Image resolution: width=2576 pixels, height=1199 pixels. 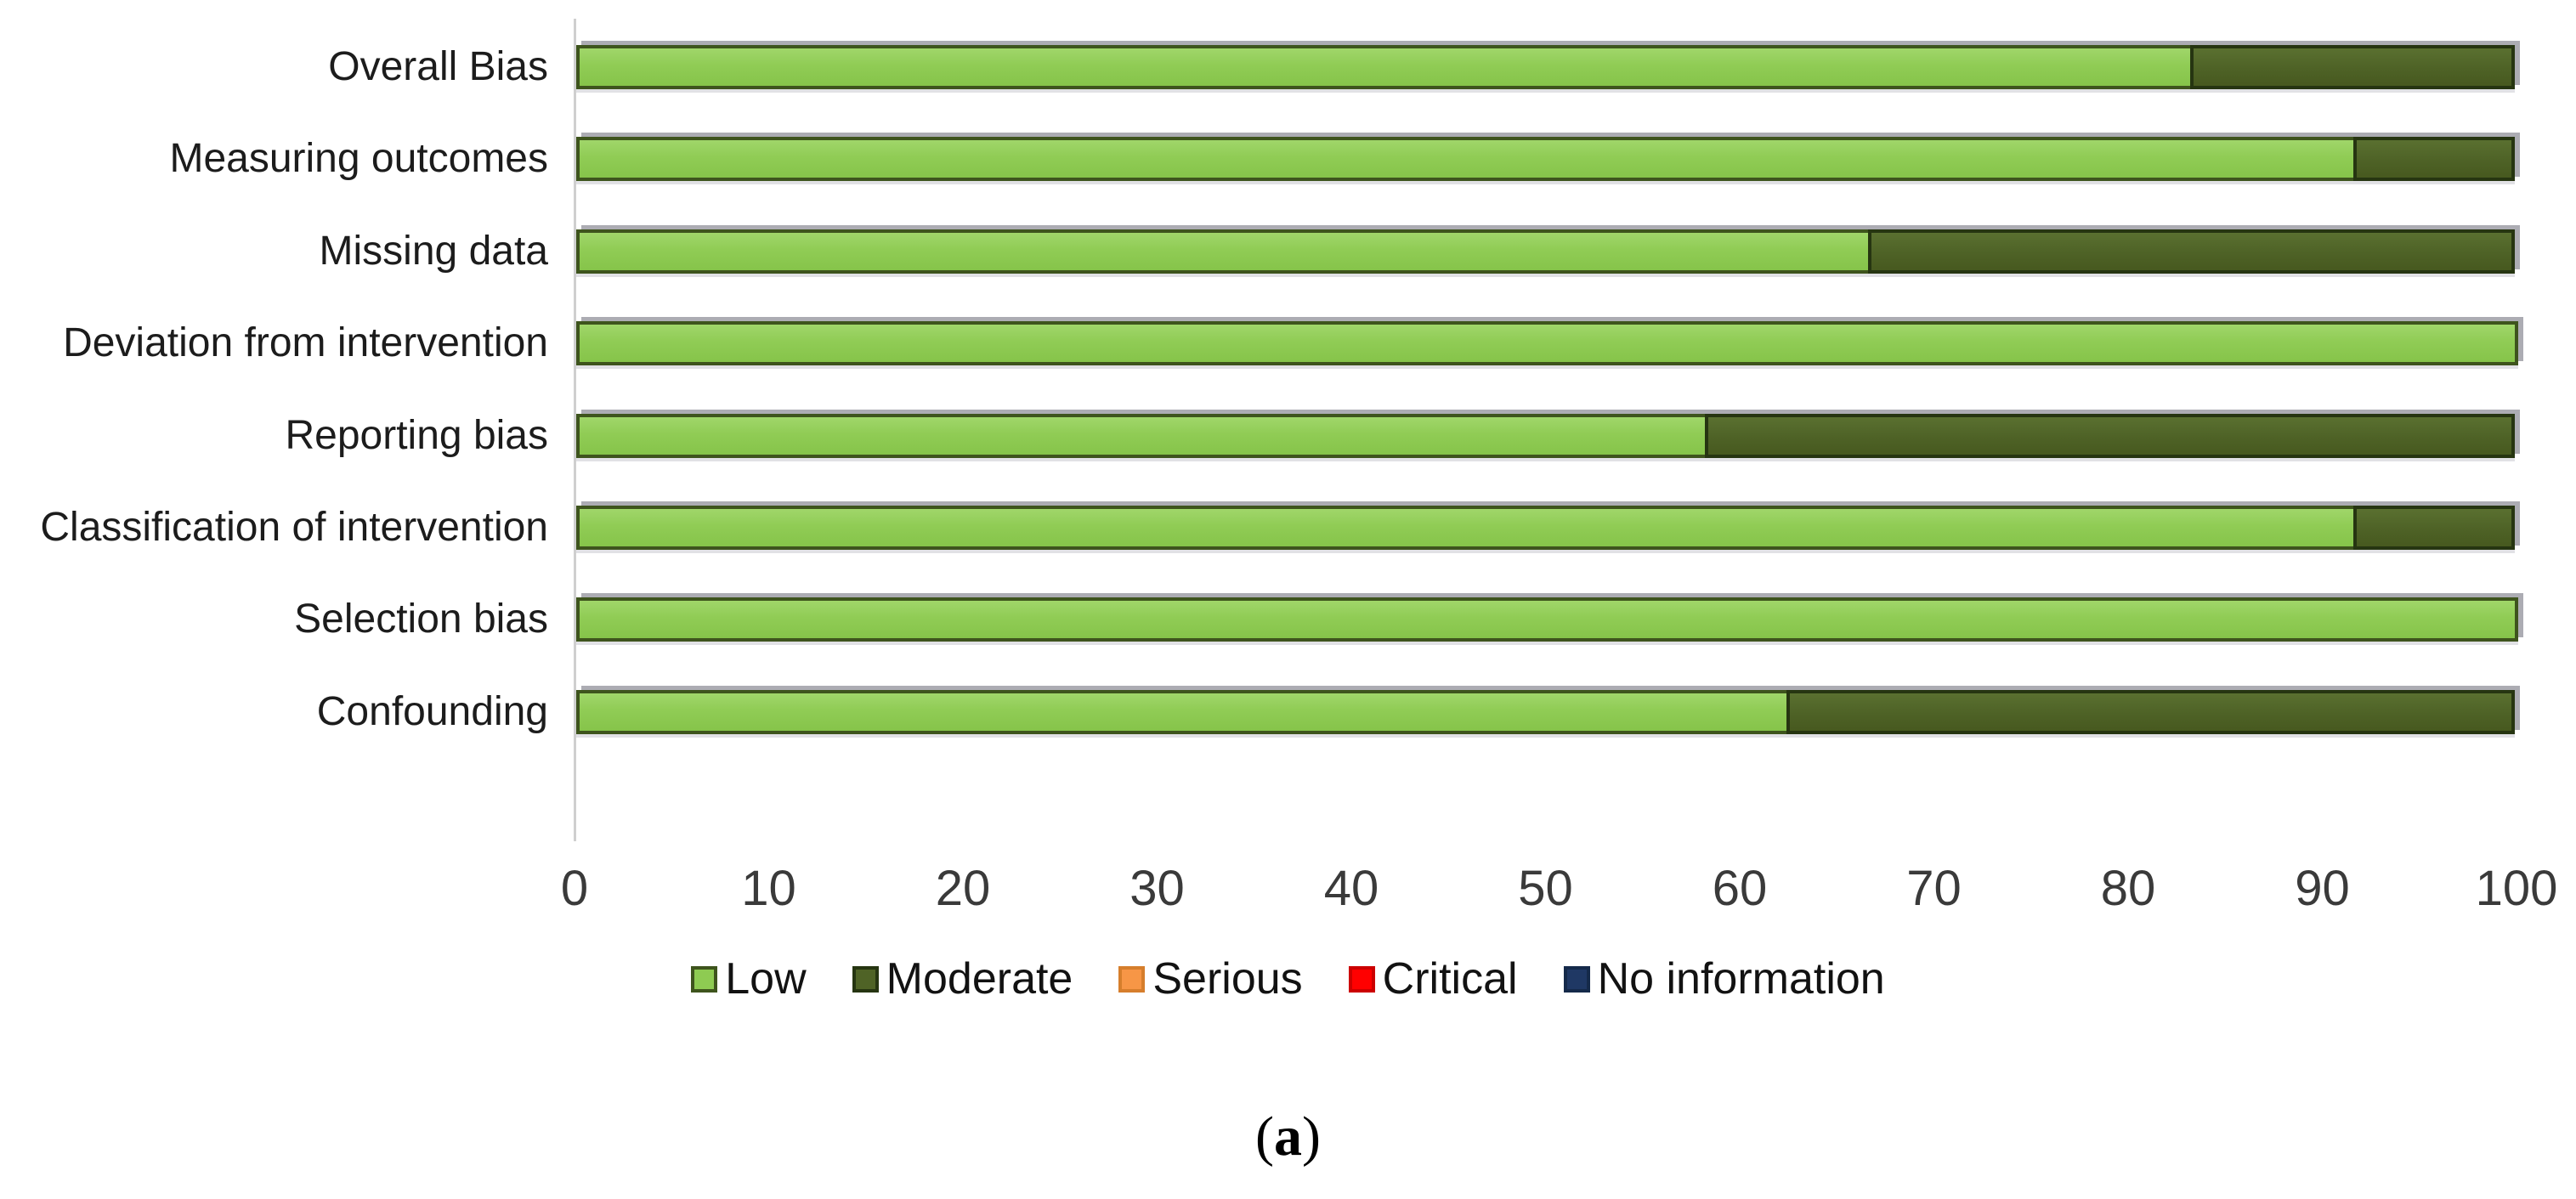 I want to click on bar-row-deviation-from-intervention, so click(x=1547, y=343).